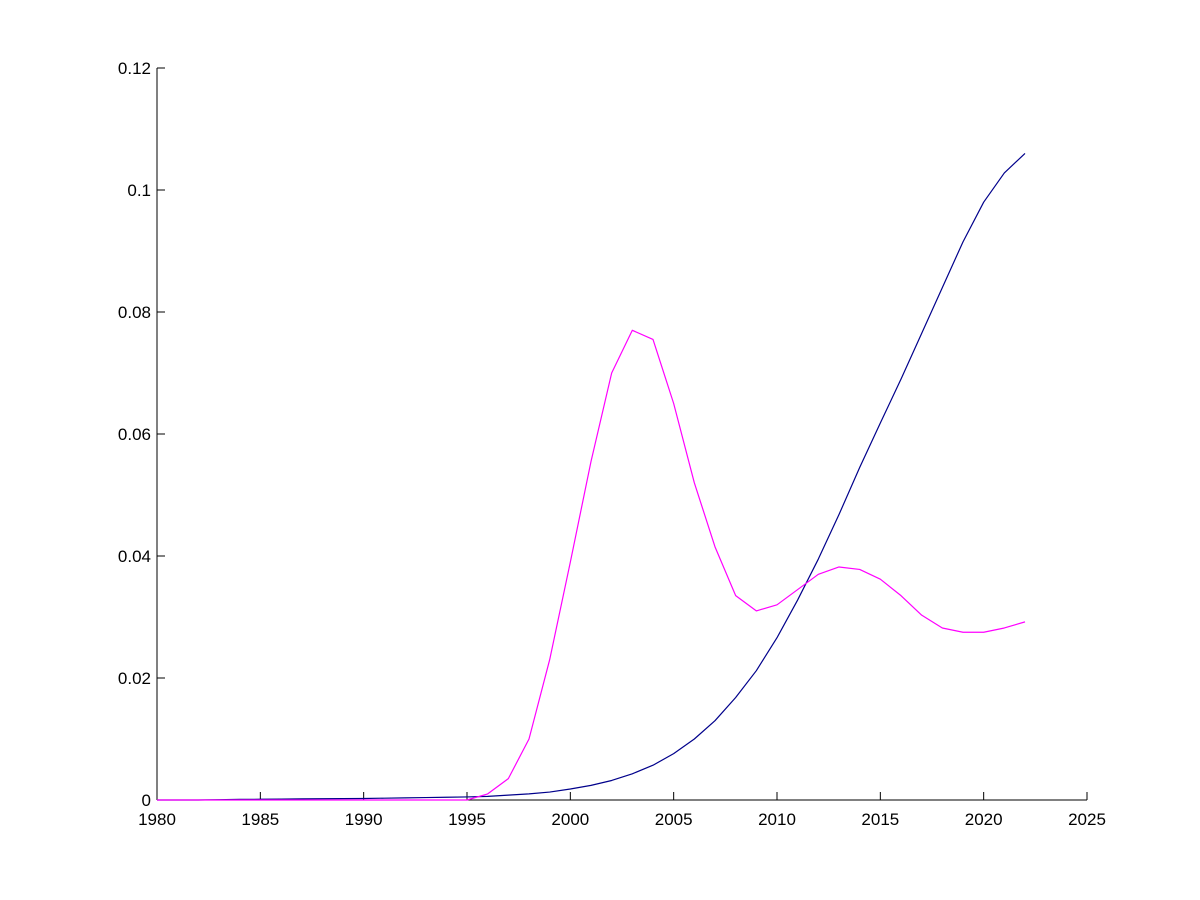 This screenshot has height=900, width=1200. I want to click on x-tick-label: 2000, so click(570, 819).